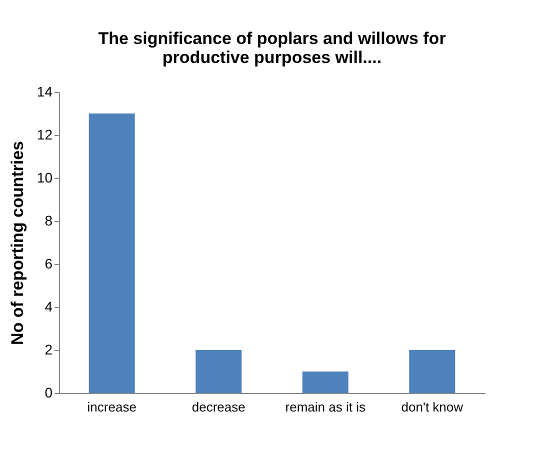 This screenshot has height=462, width=547. What do you see at coordinates (325, 407) in the screenshot?
I see `x-tick-label: remain as it is` at bounding box center [325, 407].